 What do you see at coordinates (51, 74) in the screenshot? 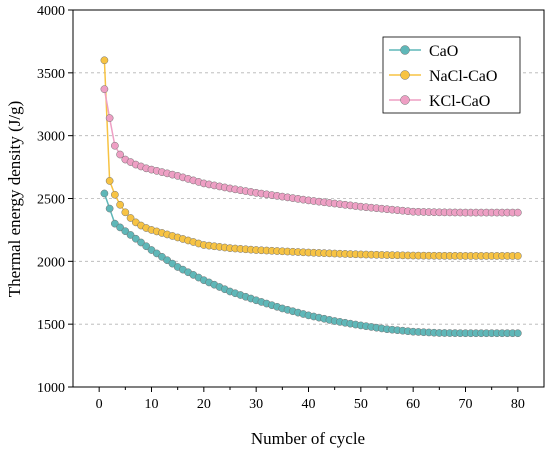
I see `y-tick-label: 3500` at bounding box center [51, 74].